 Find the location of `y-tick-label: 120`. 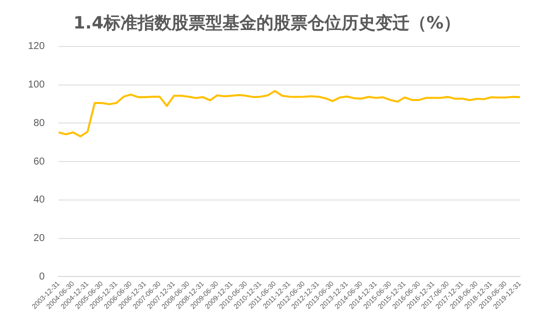

y-tick-label: 120 is located at coordinates (37, 46).